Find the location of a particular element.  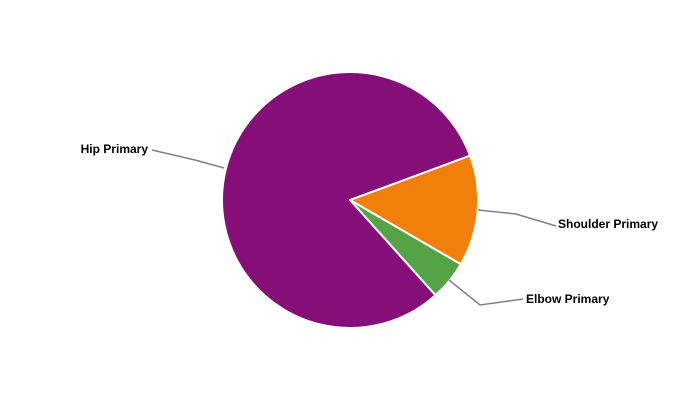

label-elbow-primary: Elbow Primary is located at coordinates (568, 299).